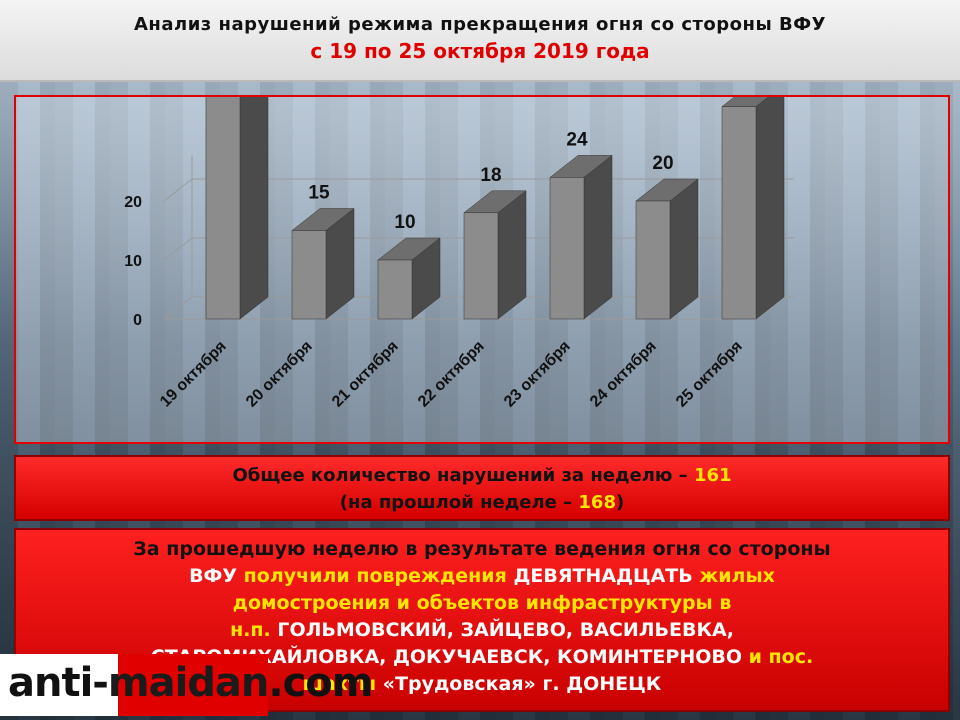 This screenshot has height=720, width=960. I want to click on info-line-3: домостроения и объектов инфраструктуры в, so click(482, 603).